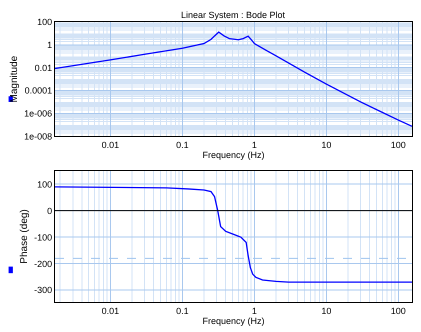  What do you see at coordinates (233, 15) in the screenshot?
I see `chart-title: Linear System : Bode Plot` at bounding box center [233, 15].